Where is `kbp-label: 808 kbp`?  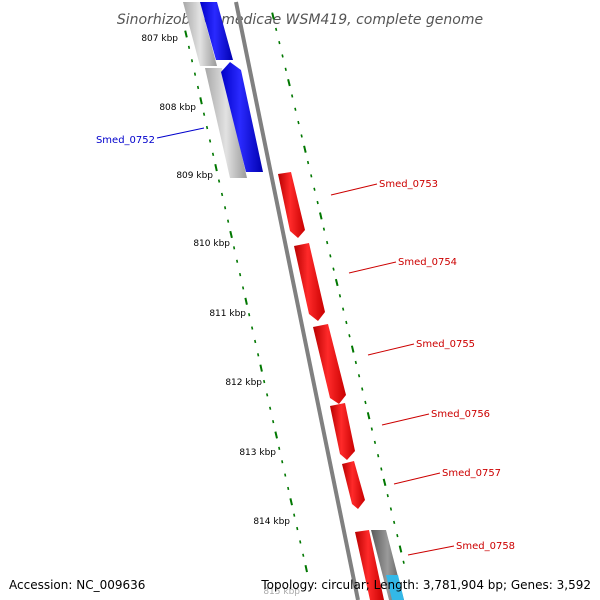
kbp-label: 808 kbp is located at coordinates (177, 108).